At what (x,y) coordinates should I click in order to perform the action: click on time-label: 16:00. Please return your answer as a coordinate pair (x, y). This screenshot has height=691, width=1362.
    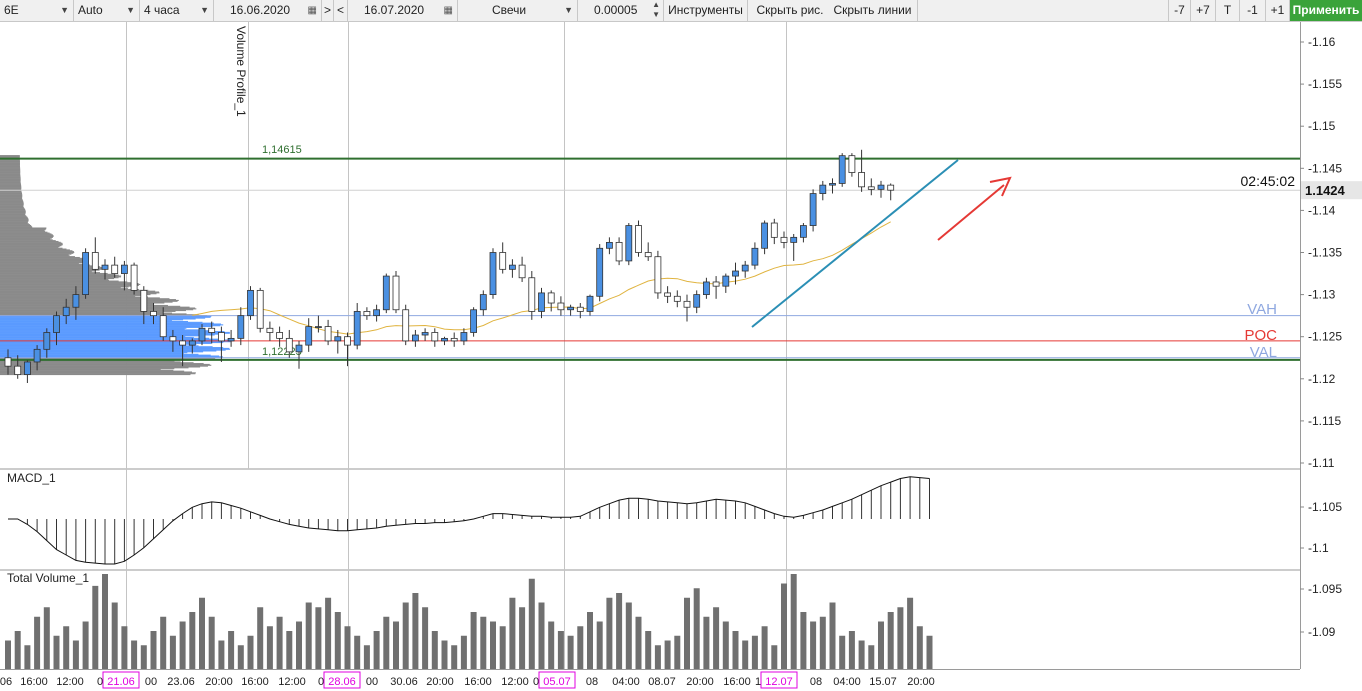
    Looking at the image, I should click on (737, 682).